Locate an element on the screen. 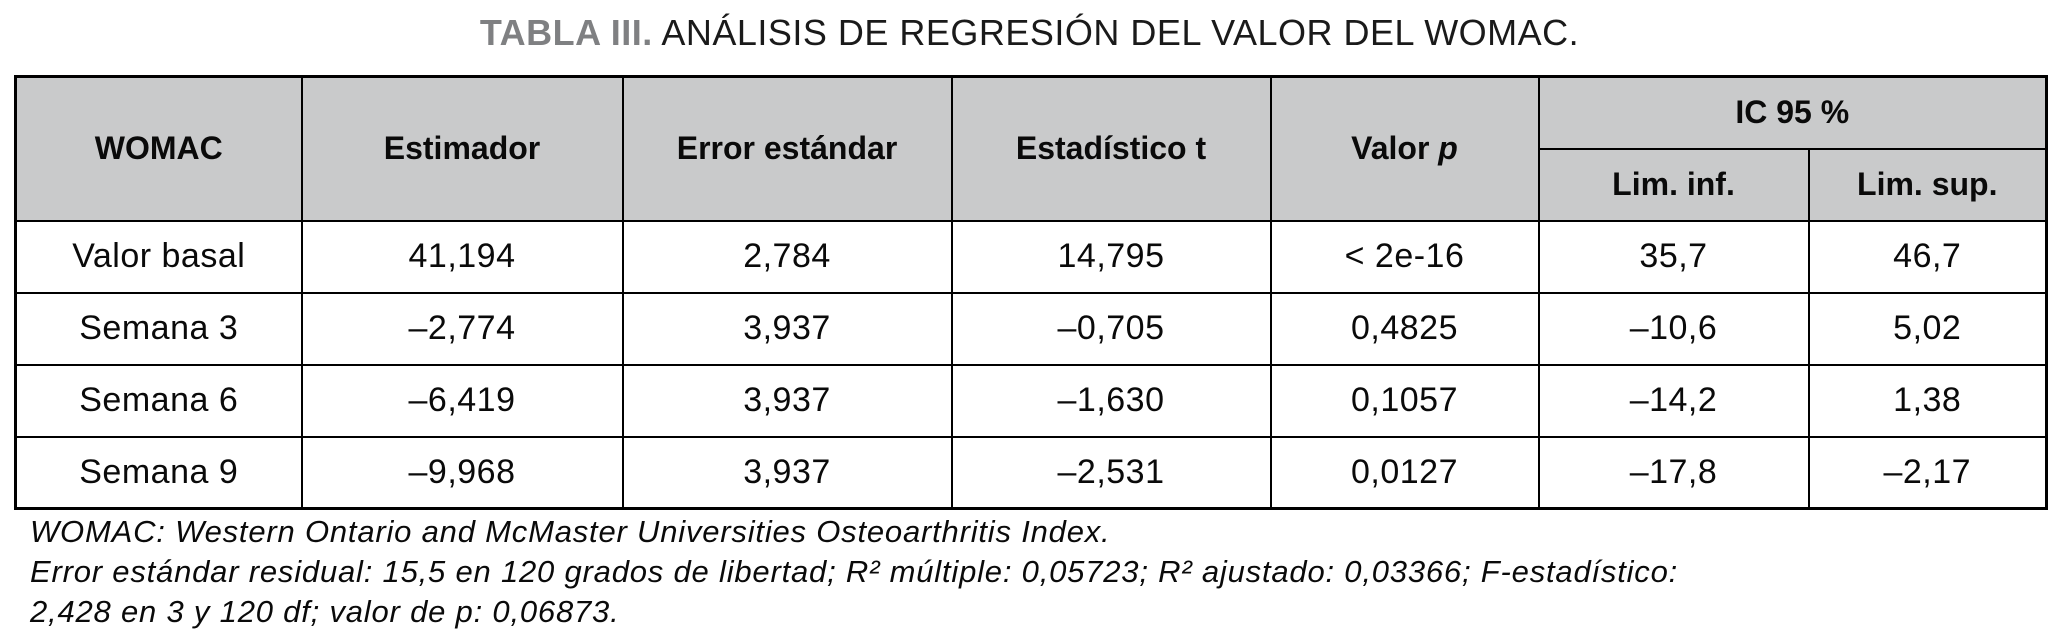 The height and width of the screenshot is (640, 2059). header-lim-sup: Lim. sup. is located at coordinates (1927, 184).